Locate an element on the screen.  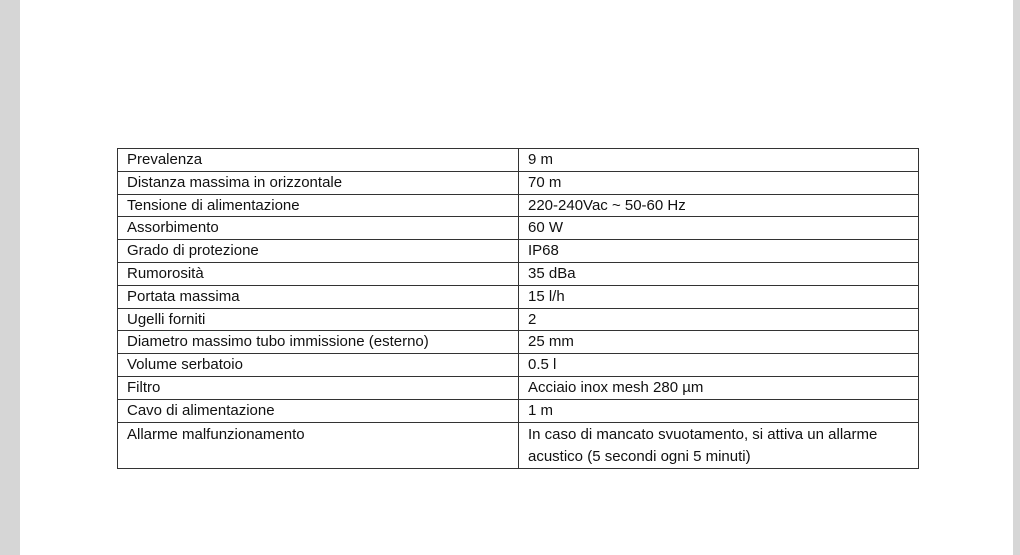
spec-value: 70 m is located at coordinates (718, 182).